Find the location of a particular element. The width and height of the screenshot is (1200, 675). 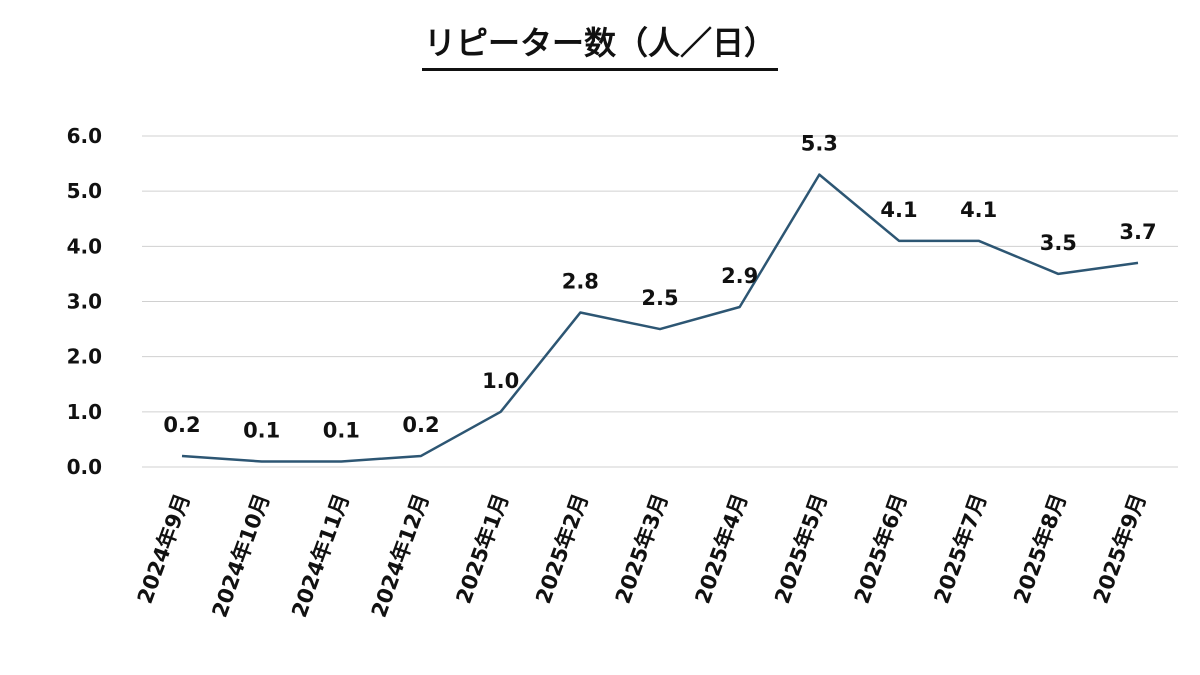

chart-title-text: リピーター数（人／日） is located at coordinates (599, 44).